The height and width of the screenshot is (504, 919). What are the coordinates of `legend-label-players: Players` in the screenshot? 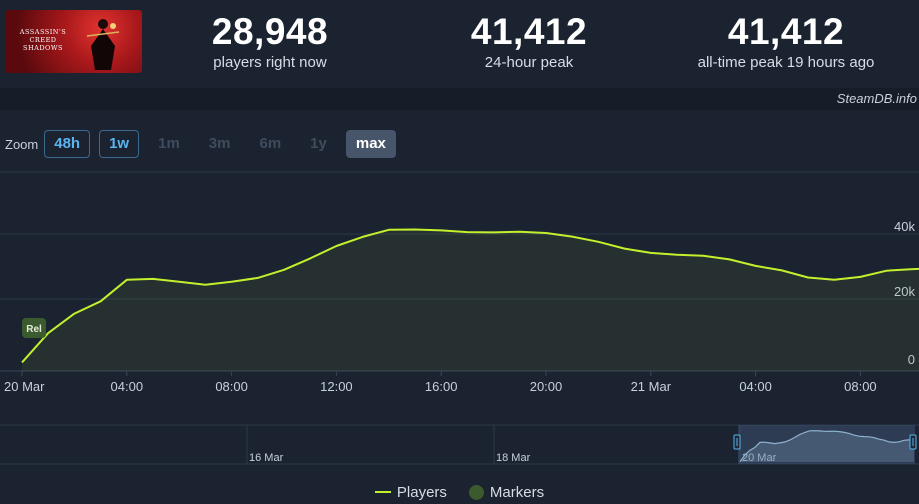 It's located at (421, 492).